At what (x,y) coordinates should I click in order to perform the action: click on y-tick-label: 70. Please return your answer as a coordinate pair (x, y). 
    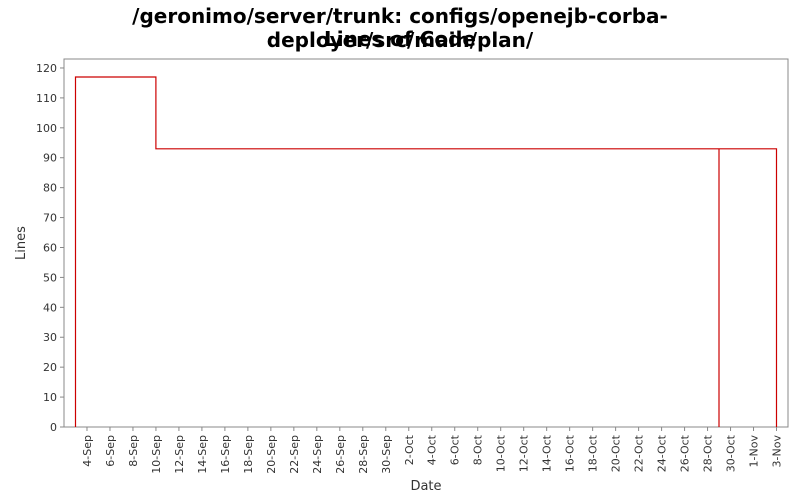
    Looking at the image, I should click on (50, 218).